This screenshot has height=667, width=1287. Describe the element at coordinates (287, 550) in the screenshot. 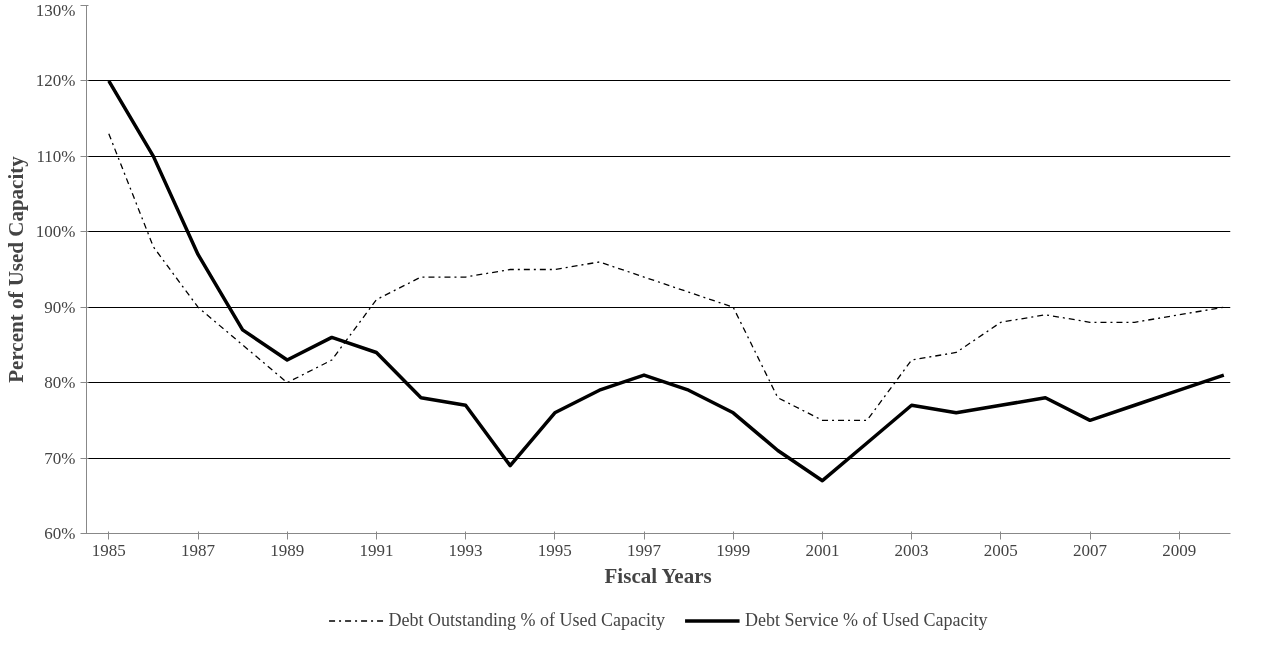

I see `x-tick-label: 1989` at that location.